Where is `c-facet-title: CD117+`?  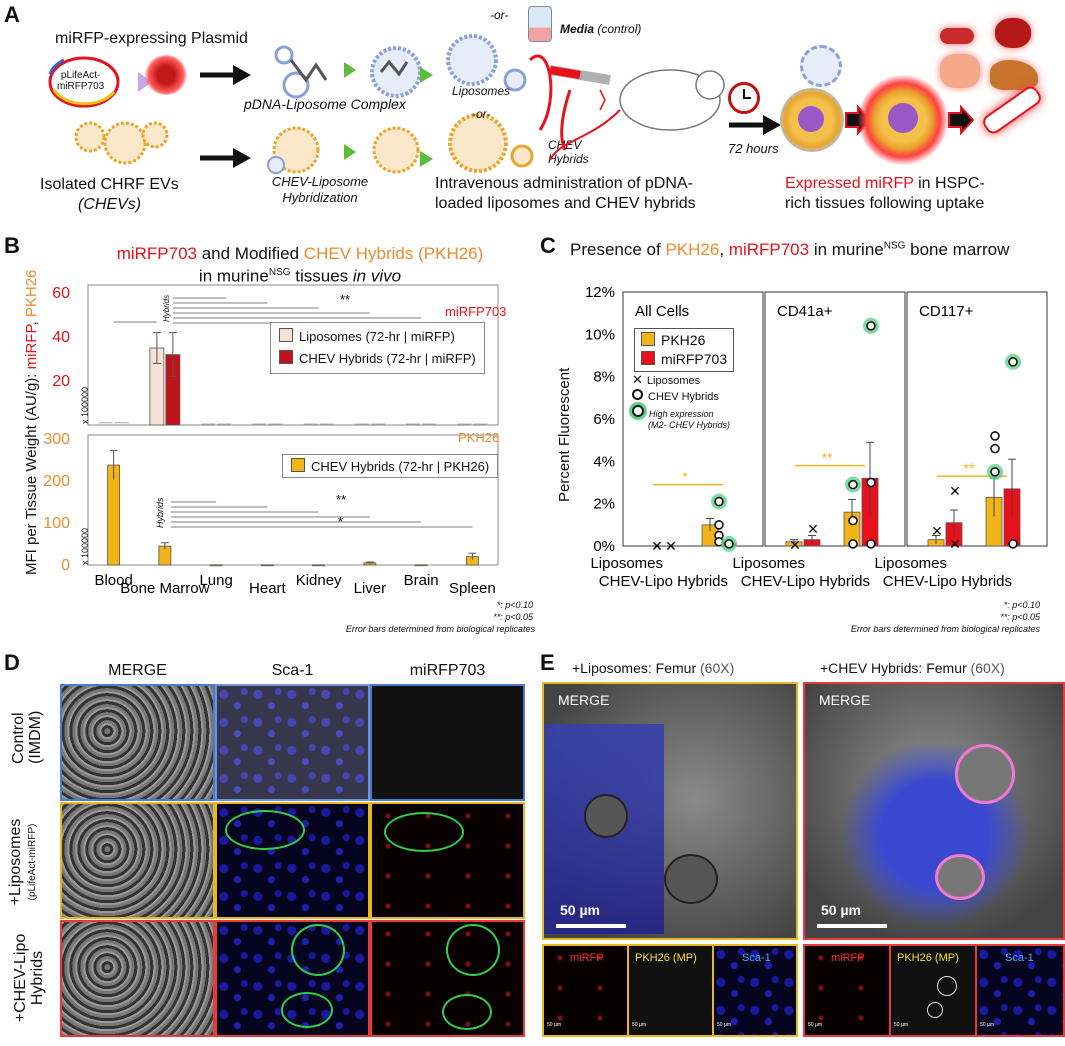 c-facet-title: CD117+ is located at coordinates (946, 311).